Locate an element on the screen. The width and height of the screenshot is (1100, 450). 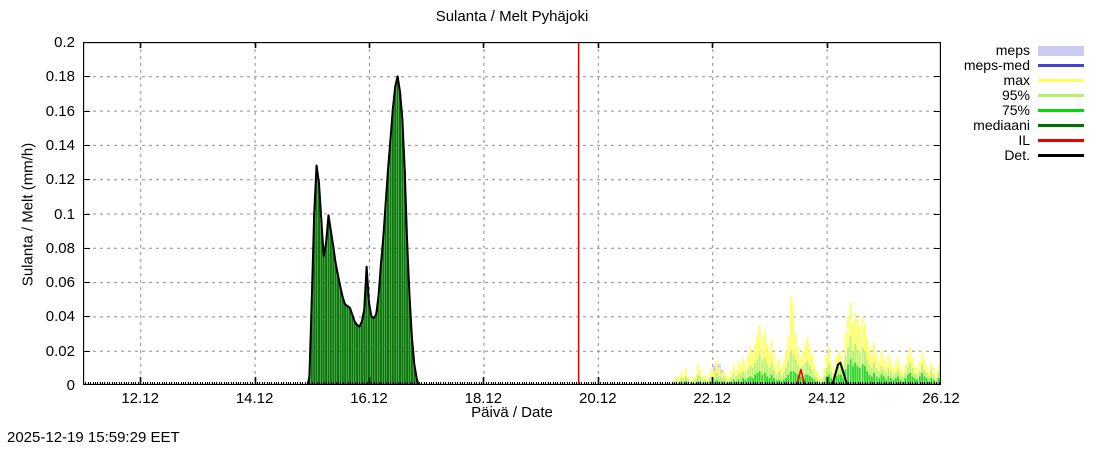
legend-swatch-75- is located at coordinates (1061, 110).